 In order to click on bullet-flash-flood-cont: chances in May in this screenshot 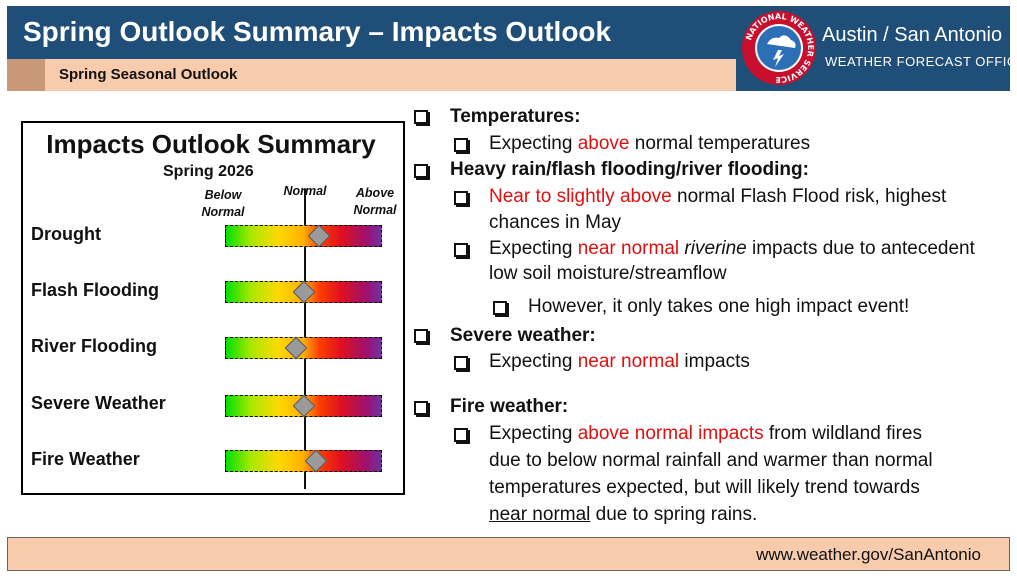, I will do `click(555, 222)`.